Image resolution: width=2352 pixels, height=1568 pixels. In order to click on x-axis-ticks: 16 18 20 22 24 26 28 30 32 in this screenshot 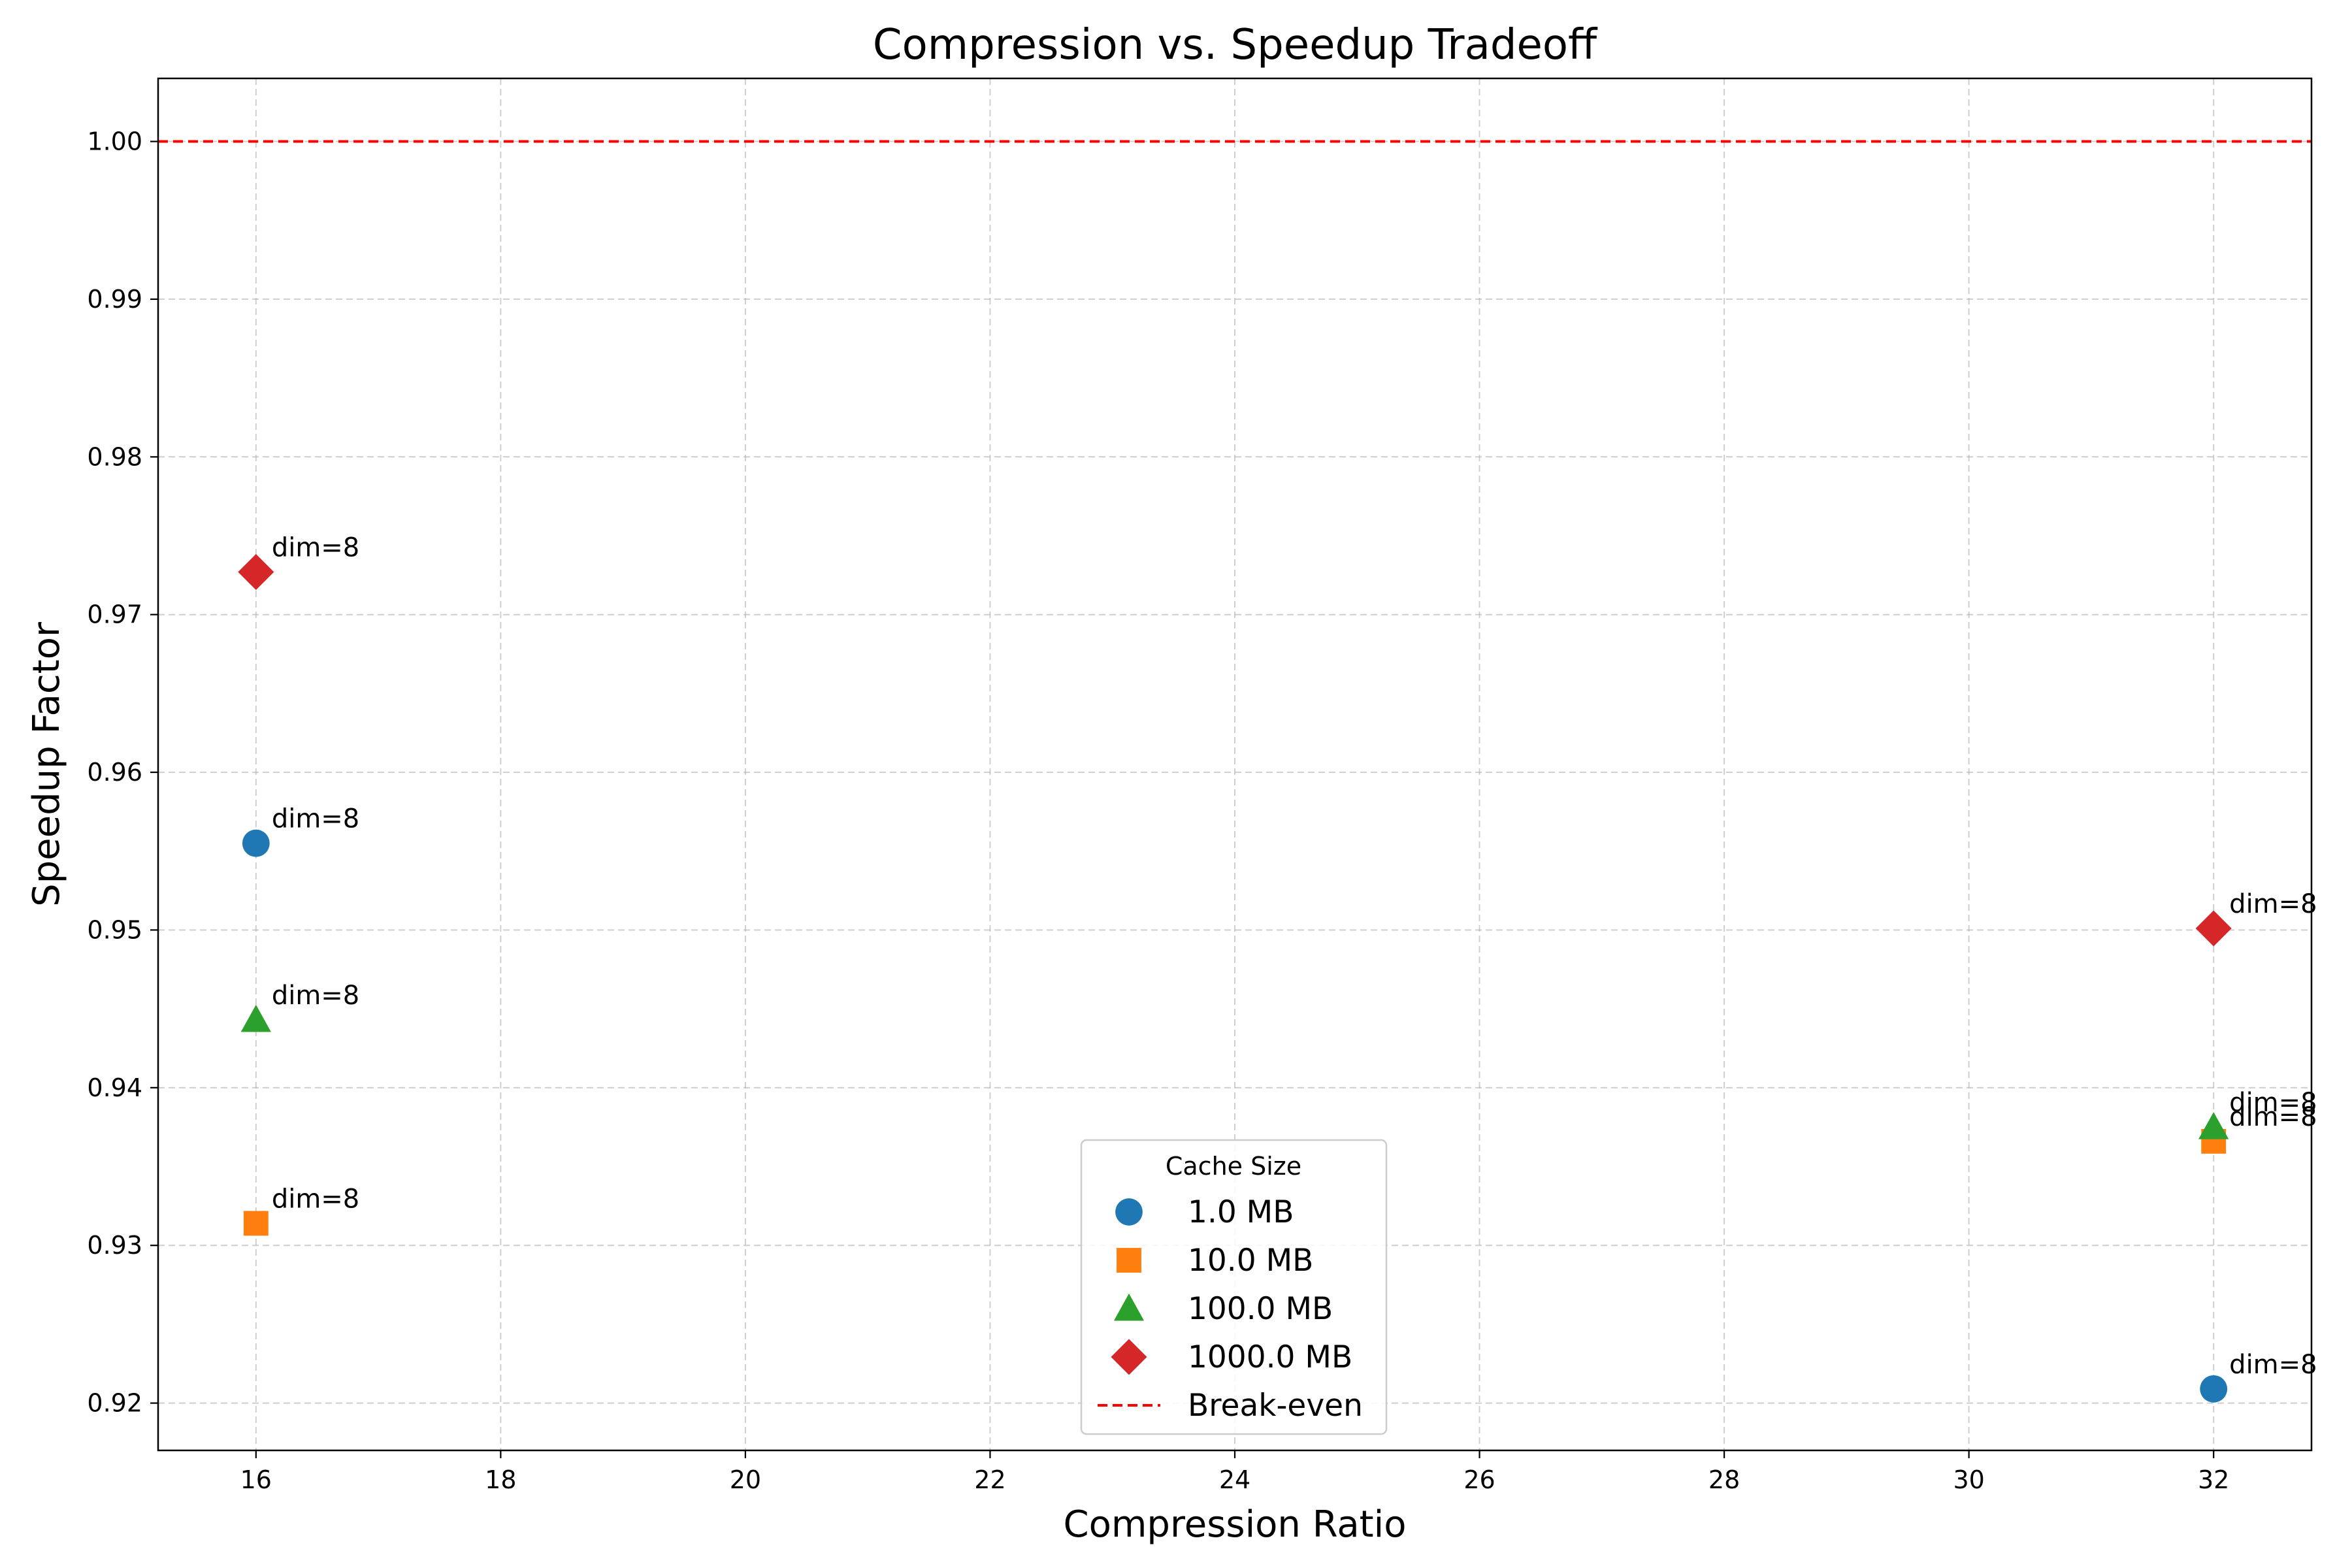, I will do `click(1234, 1472)`.